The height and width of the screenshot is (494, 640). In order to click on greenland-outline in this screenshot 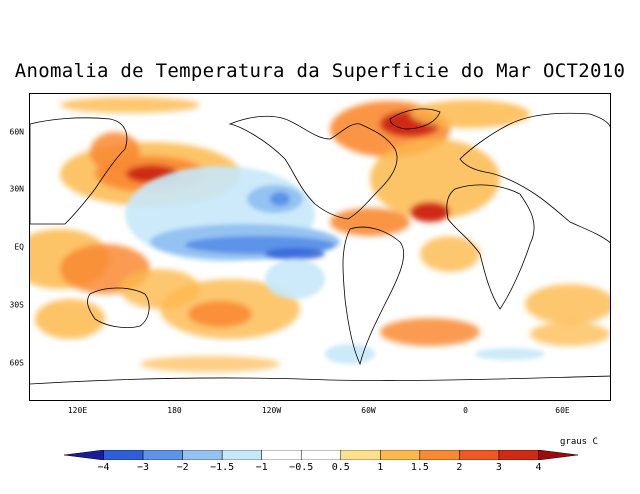, I will do `click(415, 119)`.